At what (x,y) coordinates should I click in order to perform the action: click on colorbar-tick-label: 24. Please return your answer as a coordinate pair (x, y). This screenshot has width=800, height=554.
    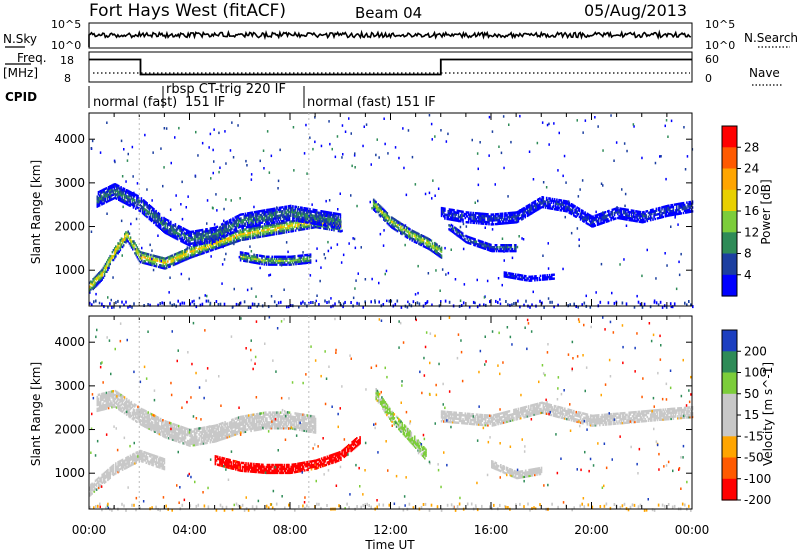
    Looking at the image, I should click on (751, 169).